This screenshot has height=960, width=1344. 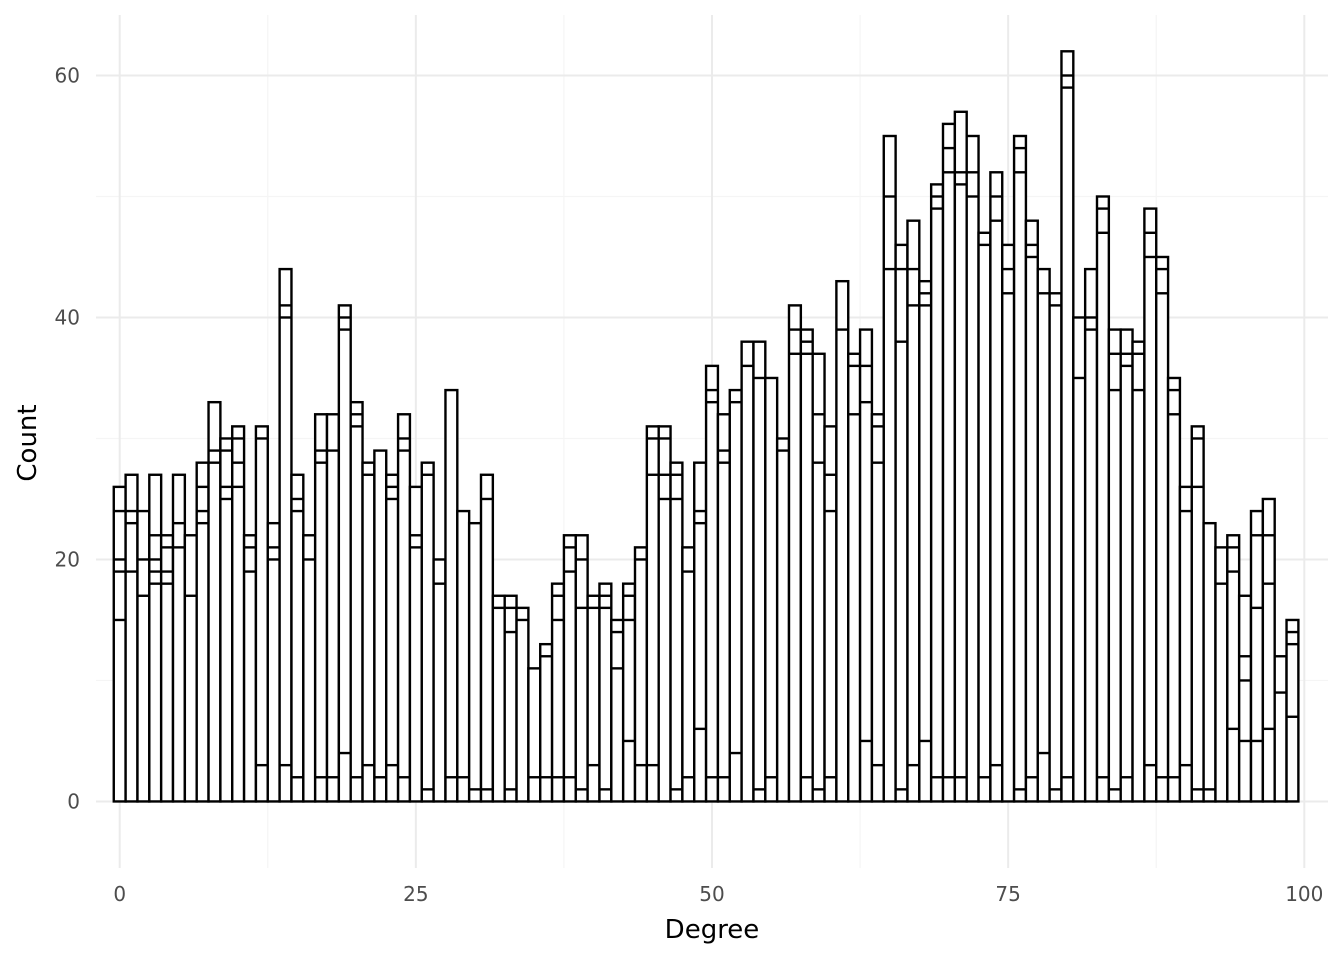 I want to click on x-axis-title: Degree, so click(x=712, y=930).